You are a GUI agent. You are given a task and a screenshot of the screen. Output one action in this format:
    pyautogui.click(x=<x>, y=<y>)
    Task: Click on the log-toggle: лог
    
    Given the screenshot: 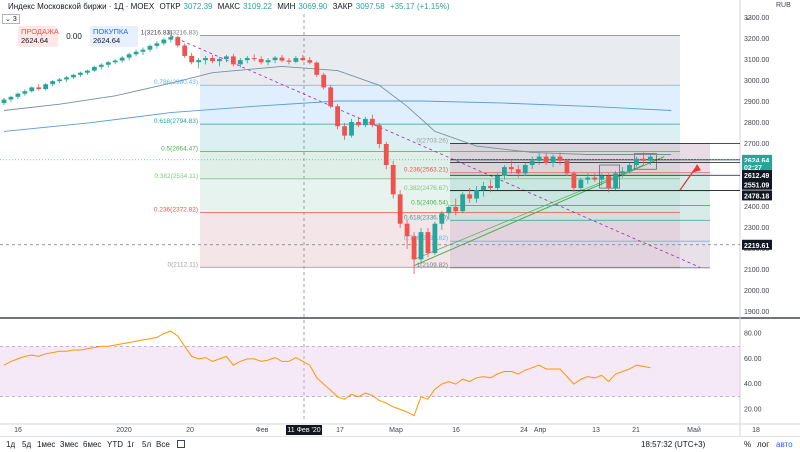 What is the action you would take?
    pyautogui.click(x=763, y=444)
    